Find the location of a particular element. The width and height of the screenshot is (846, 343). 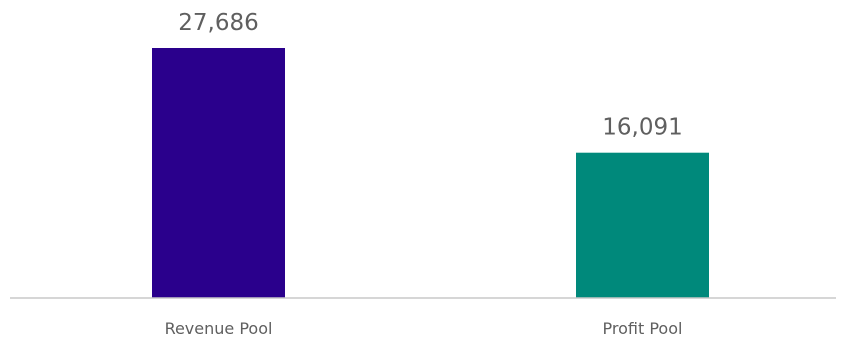

bar-profit-pool is located at coordinates (642, 225).